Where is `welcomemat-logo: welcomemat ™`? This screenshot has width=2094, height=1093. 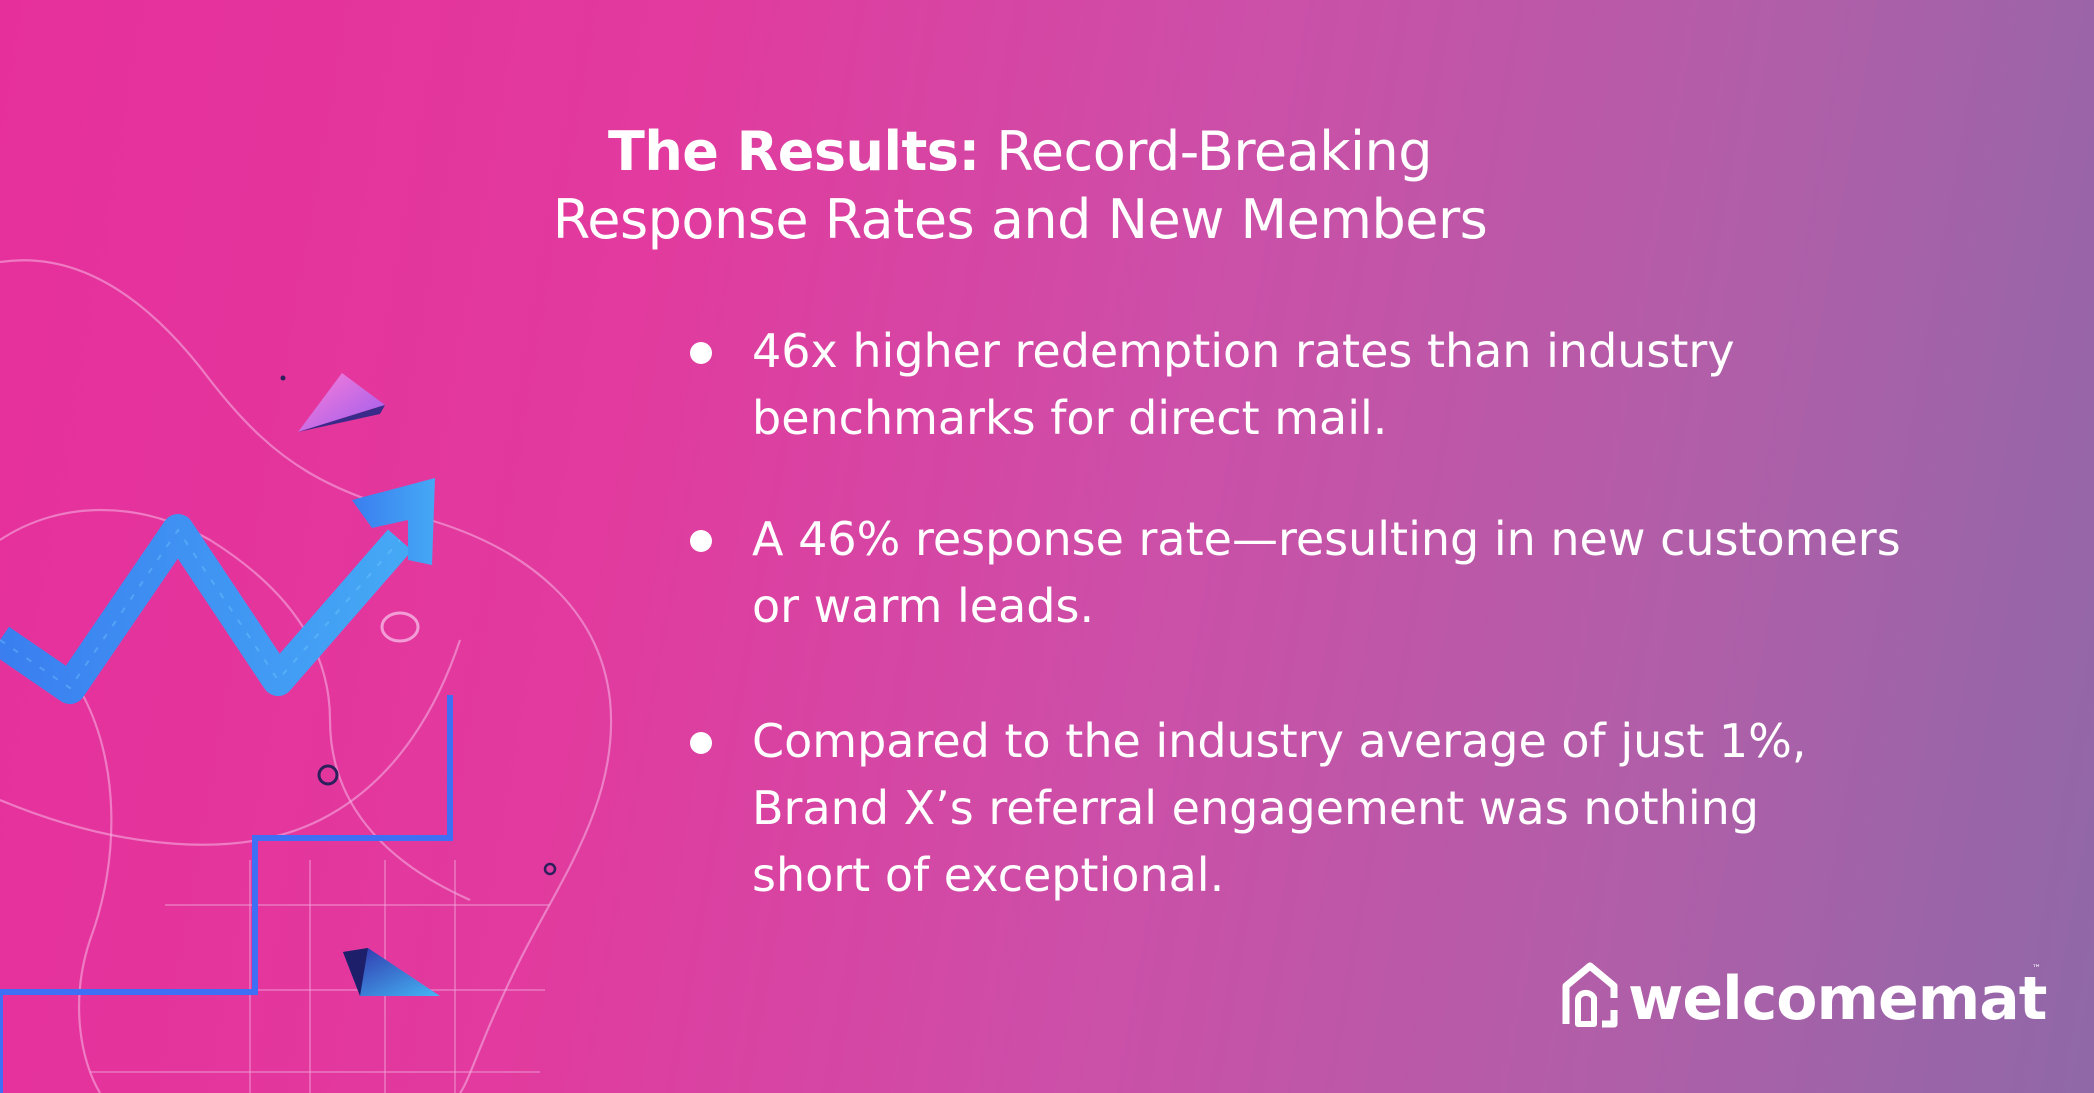 welcomemat-logo: welcomemat ™ is located at coordinates (1803, 1003).